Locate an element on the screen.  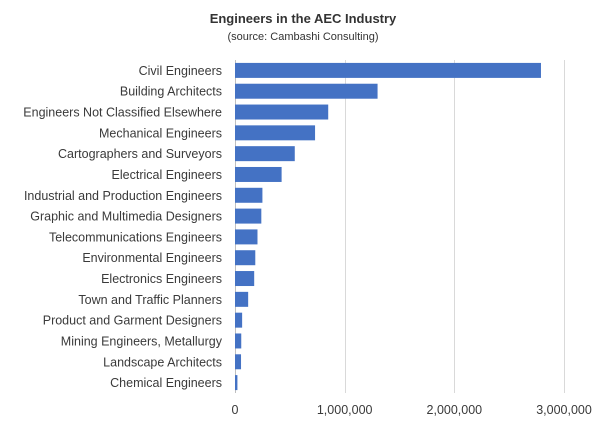
category-label: Building Architects is located at coordinates (171, 92).